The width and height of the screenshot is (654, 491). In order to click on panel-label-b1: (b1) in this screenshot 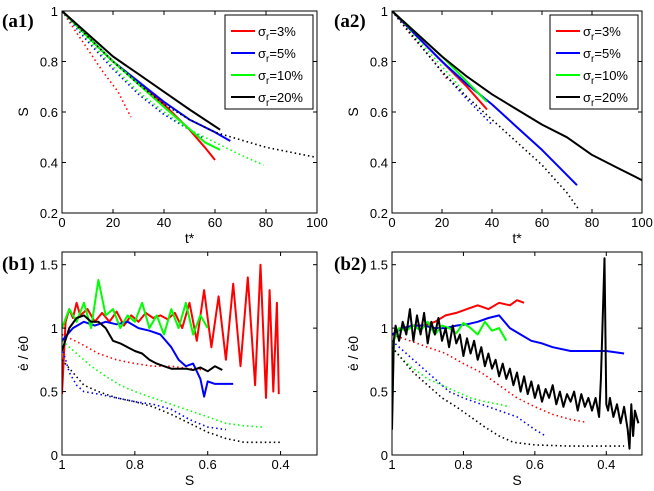, I will do `click(18, 264)`.